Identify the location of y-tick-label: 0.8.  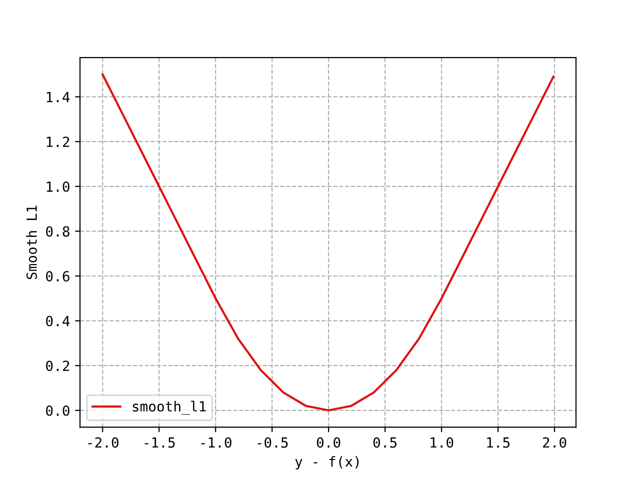
(58, 231).